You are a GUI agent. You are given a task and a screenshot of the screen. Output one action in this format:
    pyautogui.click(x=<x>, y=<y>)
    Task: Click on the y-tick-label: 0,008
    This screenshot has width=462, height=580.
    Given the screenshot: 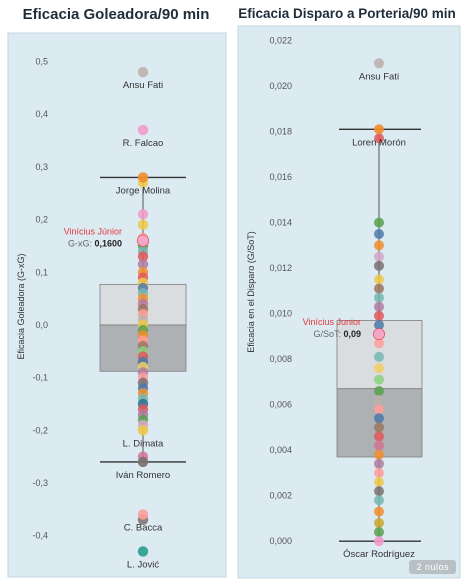 What is the action you would take?
    pyautogui.click(x=280, y=359)
    